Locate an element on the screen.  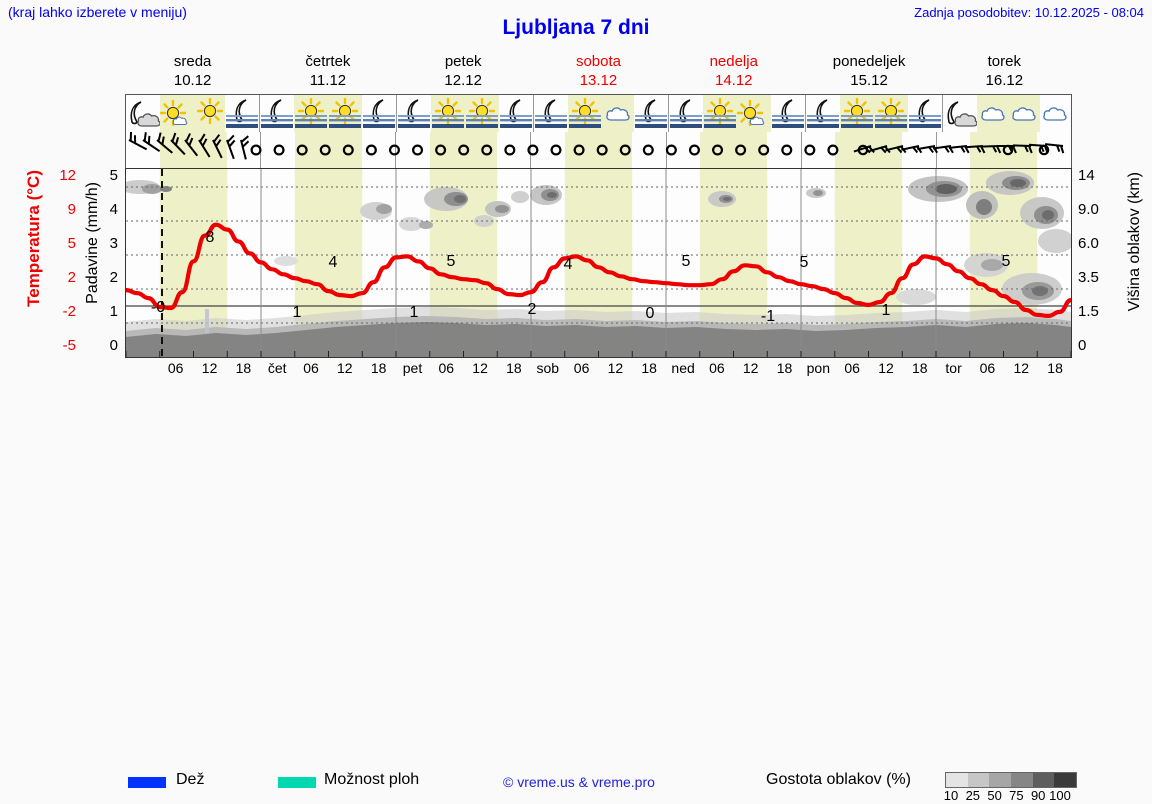
cloud-density-tick: 75 is located at coordinates (1016, 795).